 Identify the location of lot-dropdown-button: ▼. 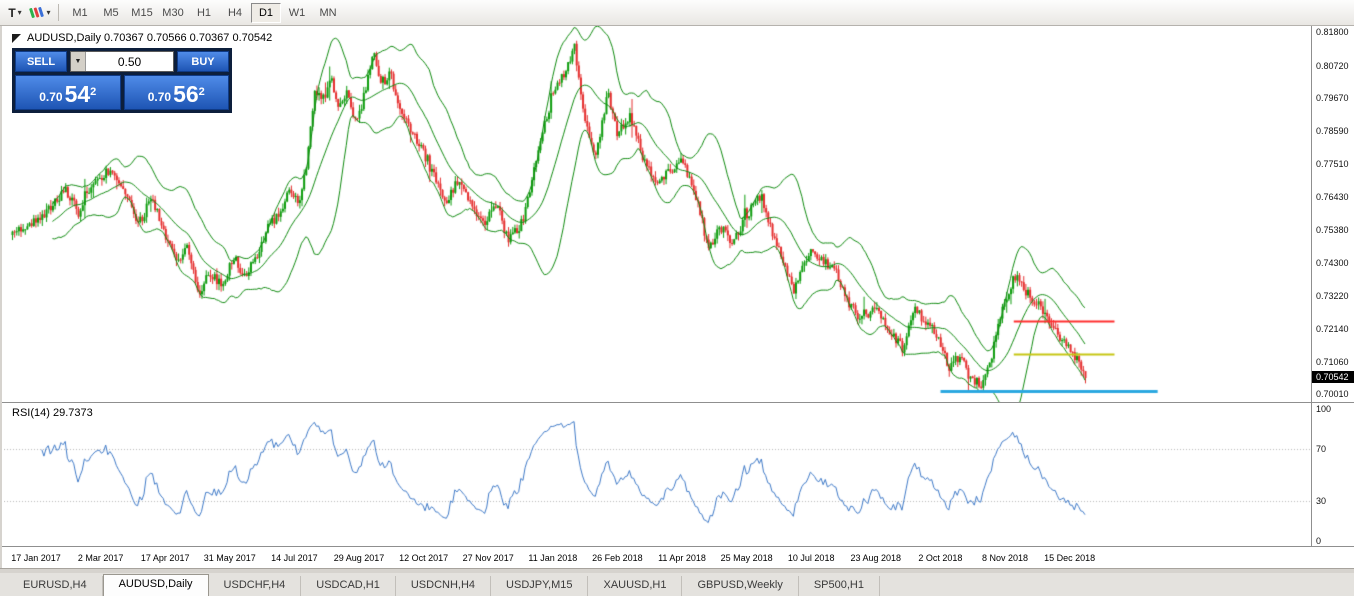
(78, 61).